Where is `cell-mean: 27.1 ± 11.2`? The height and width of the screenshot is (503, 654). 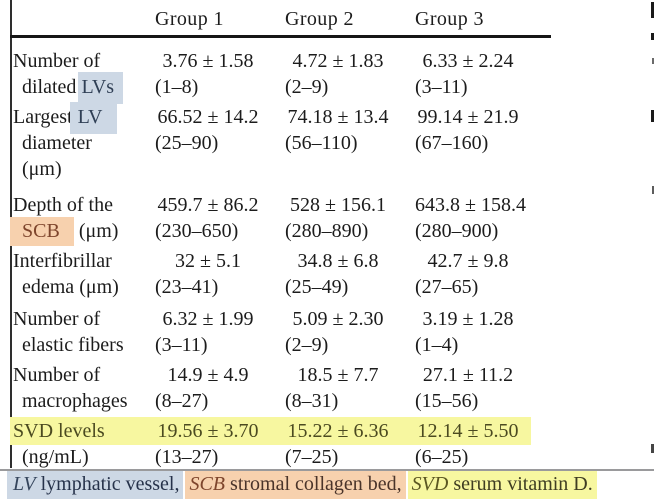
cell-mean: 27.1 ± 11.2 is located at coordinates (468, 375).